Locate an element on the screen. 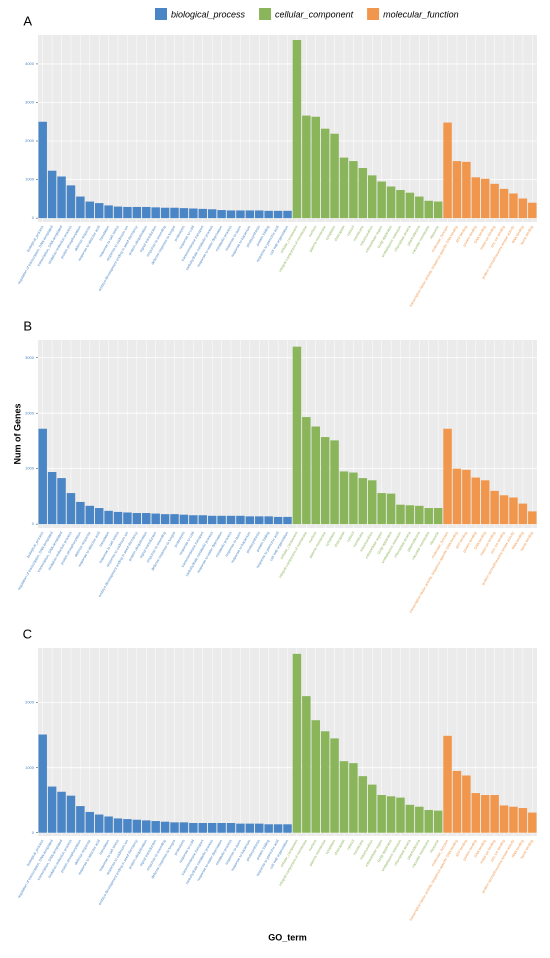 The image size is (550, 958). y-tick-label: 2000 is located at coordinates (30, 702).